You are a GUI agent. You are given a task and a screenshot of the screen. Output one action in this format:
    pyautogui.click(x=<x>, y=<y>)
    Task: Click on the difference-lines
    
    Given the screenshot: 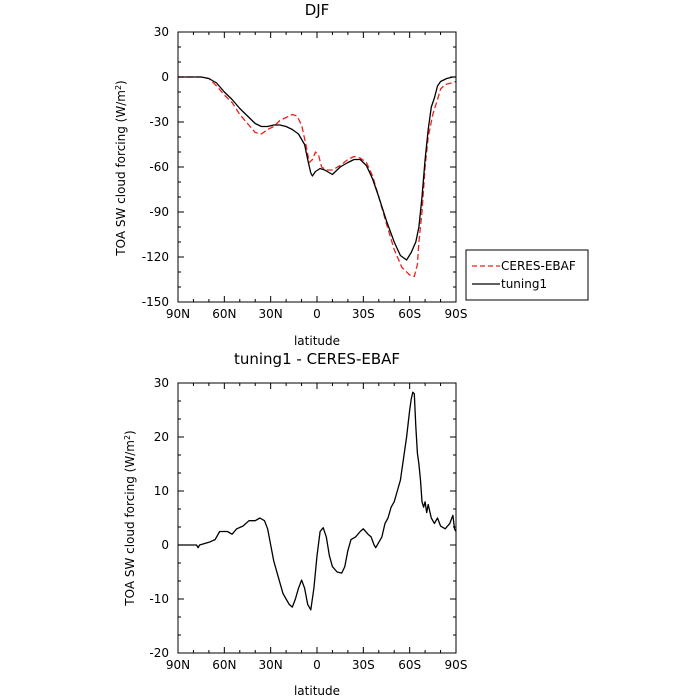 What is the action you would take?
    pyautogui.click(x=317, y=501)
    